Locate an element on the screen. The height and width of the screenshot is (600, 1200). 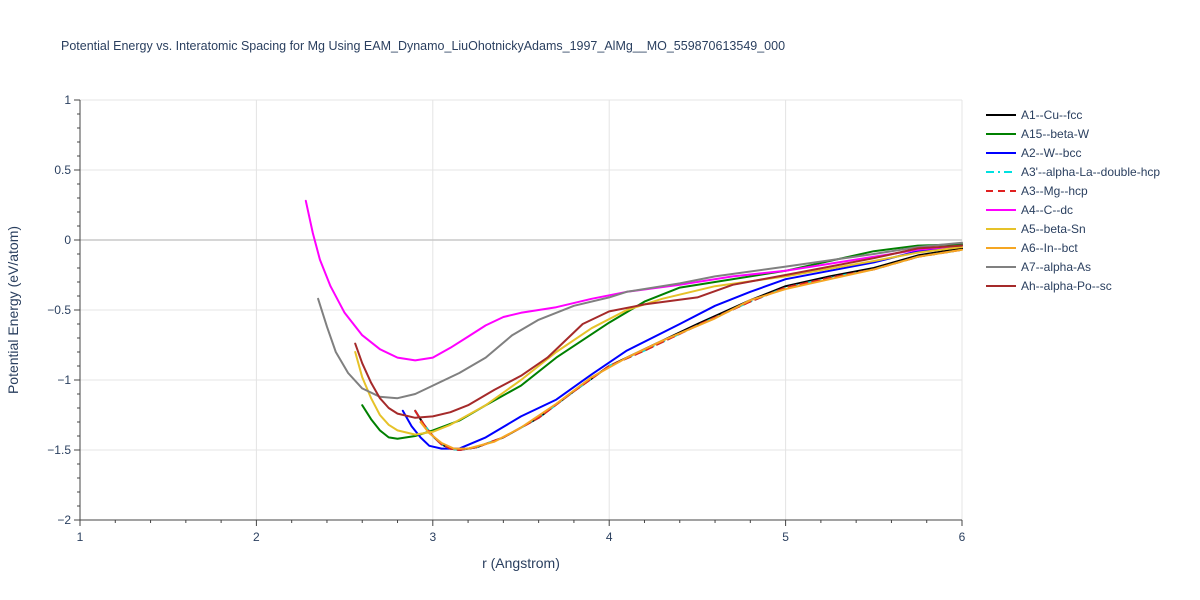
legend-item: A3--Mg--hcp is located at coordinates (1037, 191).